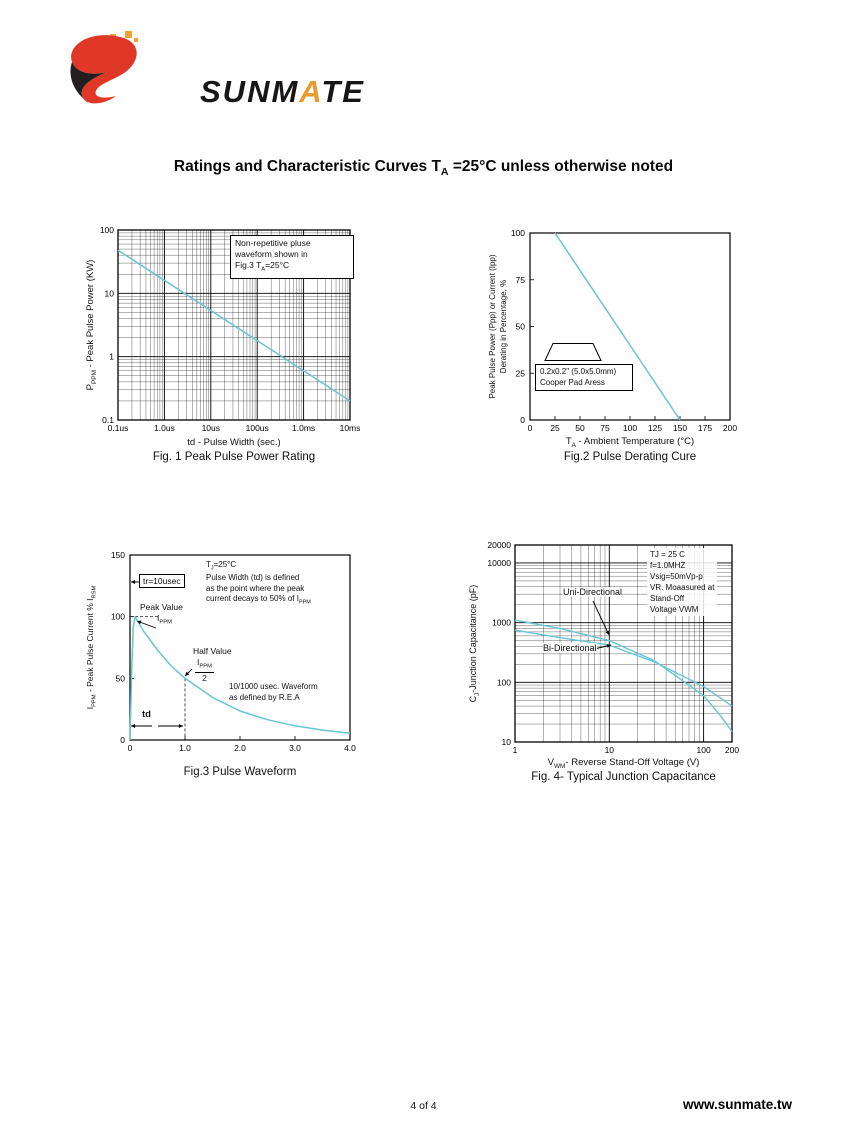  What do you see at coordinates (303, 428) in the screenshot?
I see `tick-label: 1.0ms` at bounding box center [303, 428].